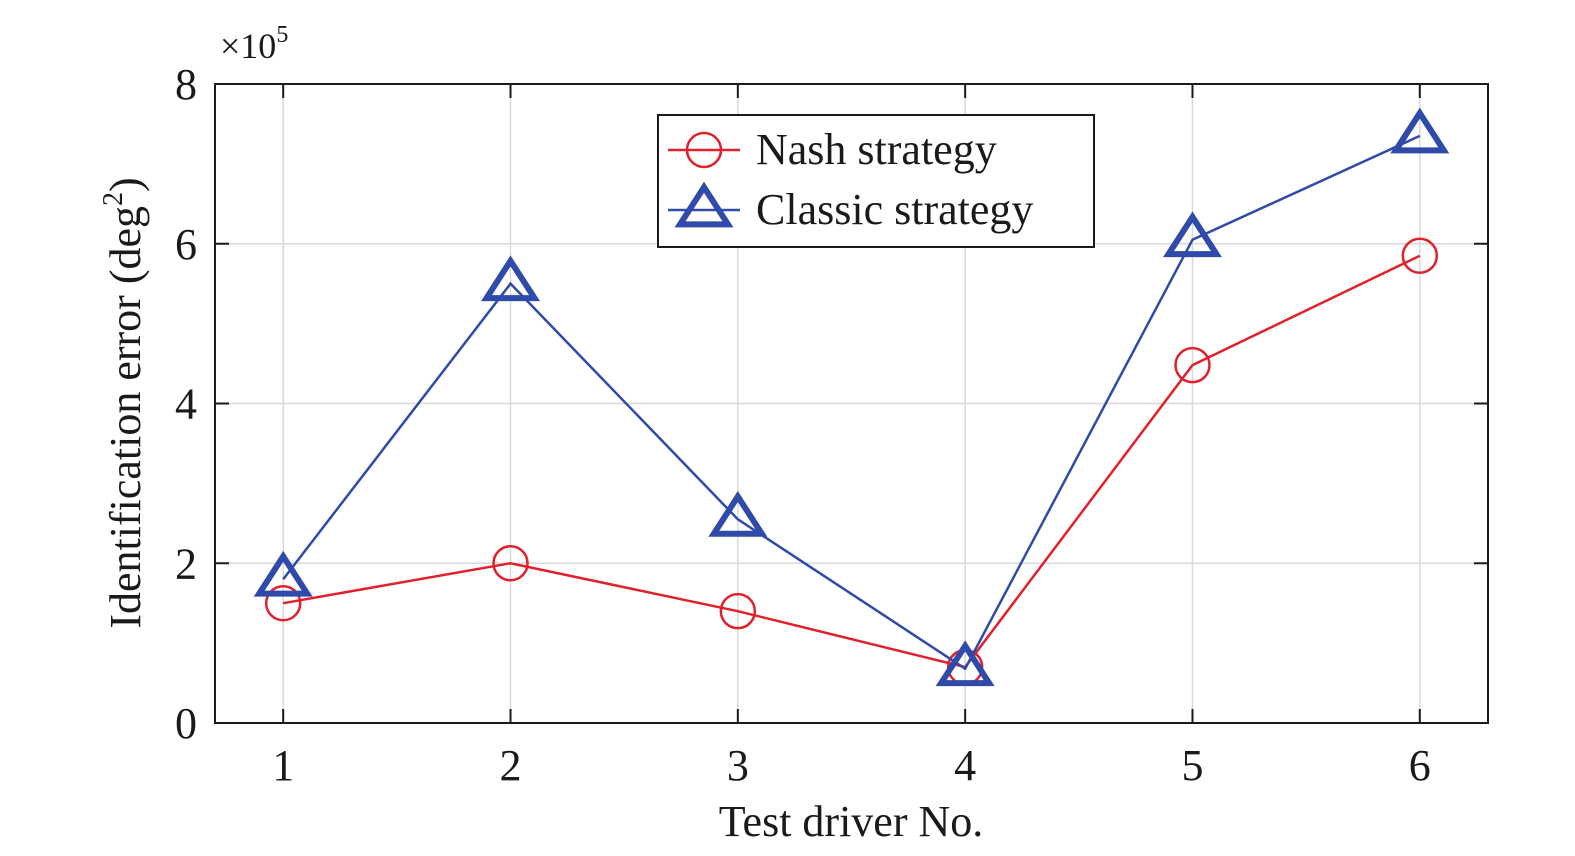 The width and height of the screenshot is (1575, 856). I want to click on legend-label: Nash strategy, so click(876, 149).